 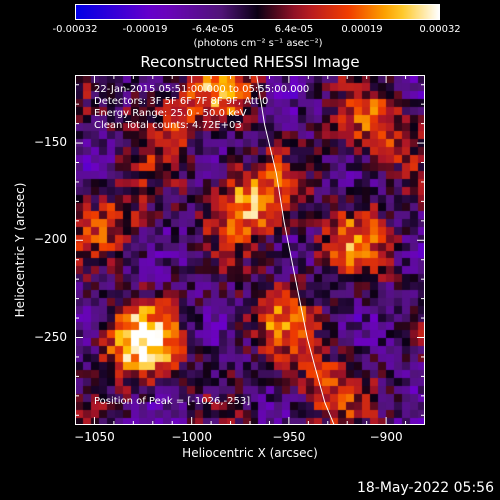 I want to click on colorbar-tick-label: 0.00032, so click(x=440, y=29).